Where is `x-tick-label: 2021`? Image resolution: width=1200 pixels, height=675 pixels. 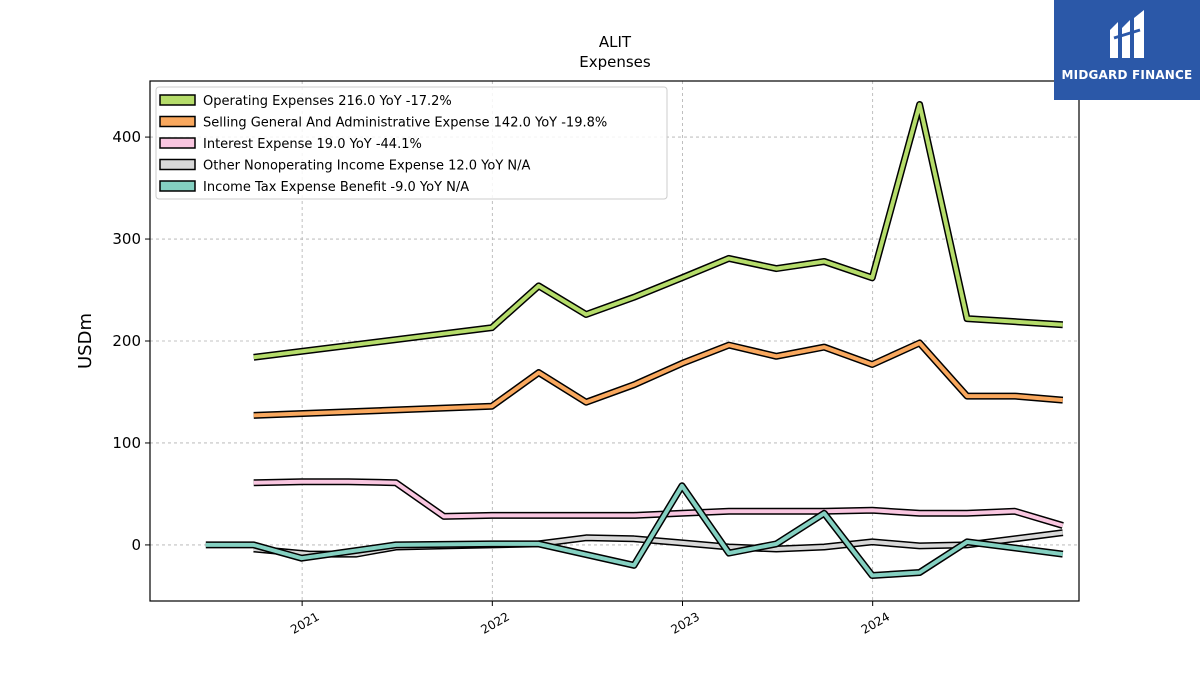
x-tick-label: 2021 is located at coordinates (304, 622).